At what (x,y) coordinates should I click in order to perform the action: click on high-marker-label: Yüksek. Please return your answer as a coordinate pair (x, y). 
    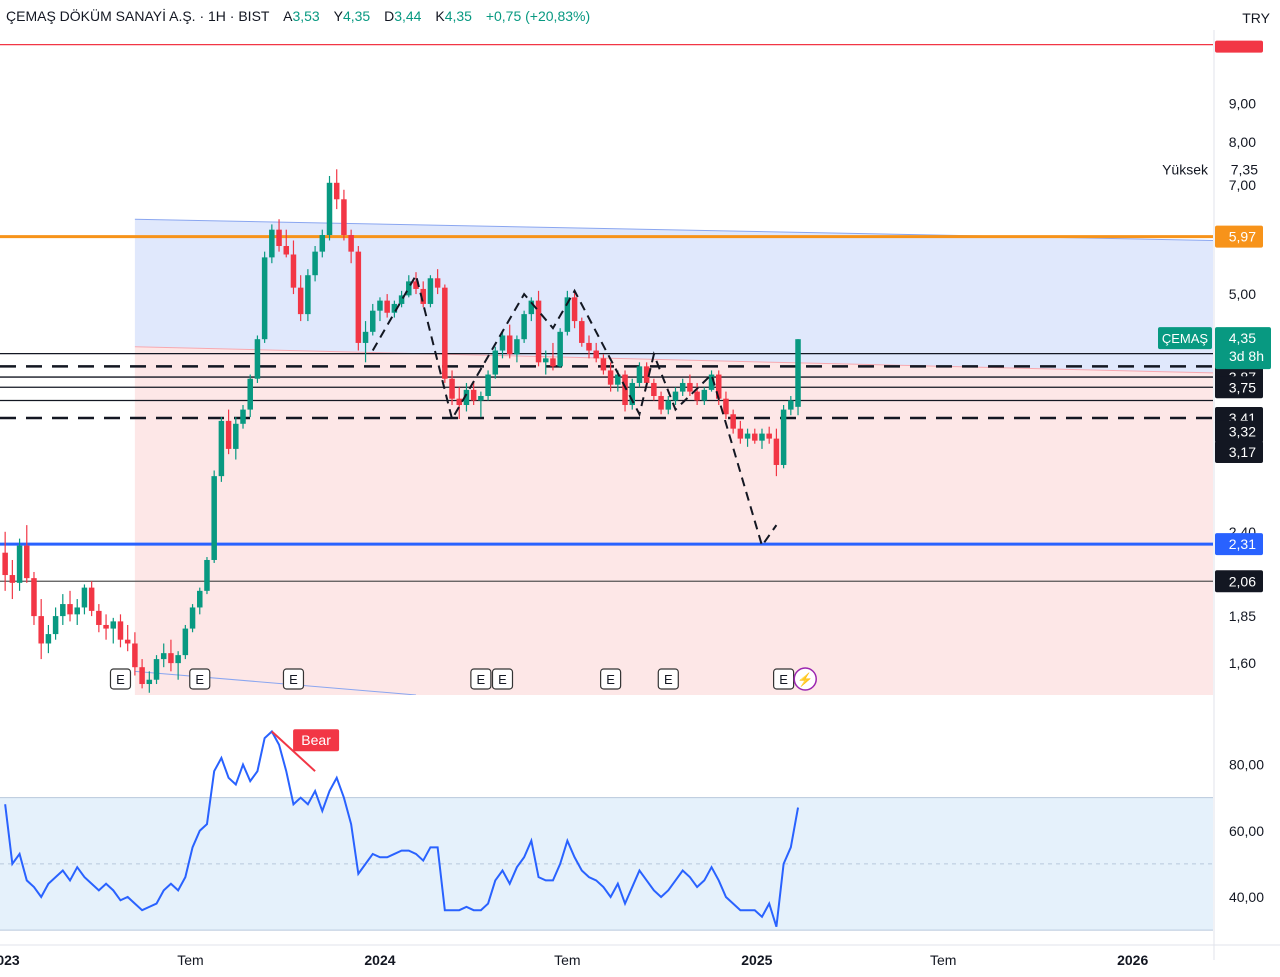
    Looking at the image, I should click on (1185, 169).